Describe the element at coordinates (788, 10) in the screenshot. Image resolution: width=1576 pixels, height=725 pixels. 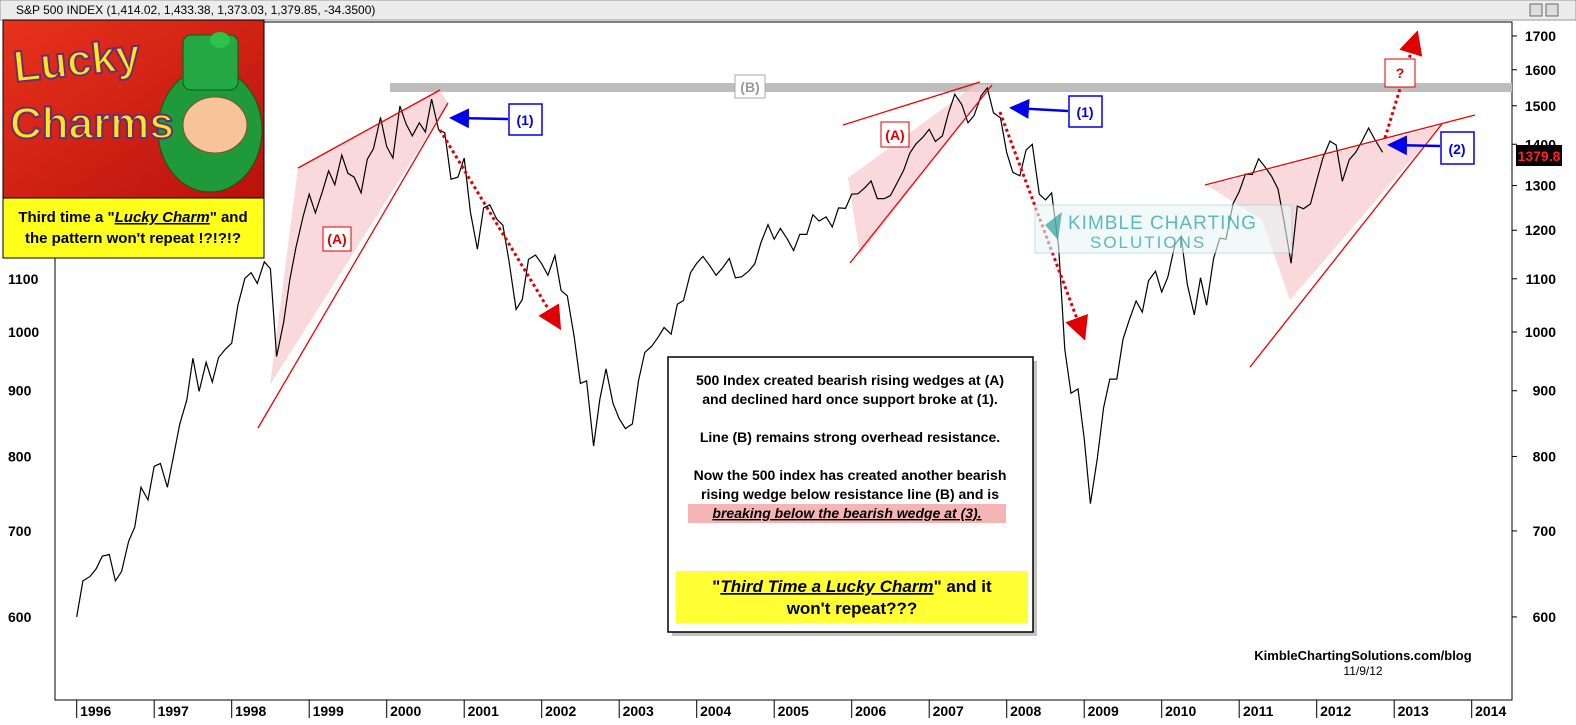
I see `header-bar` at that location.